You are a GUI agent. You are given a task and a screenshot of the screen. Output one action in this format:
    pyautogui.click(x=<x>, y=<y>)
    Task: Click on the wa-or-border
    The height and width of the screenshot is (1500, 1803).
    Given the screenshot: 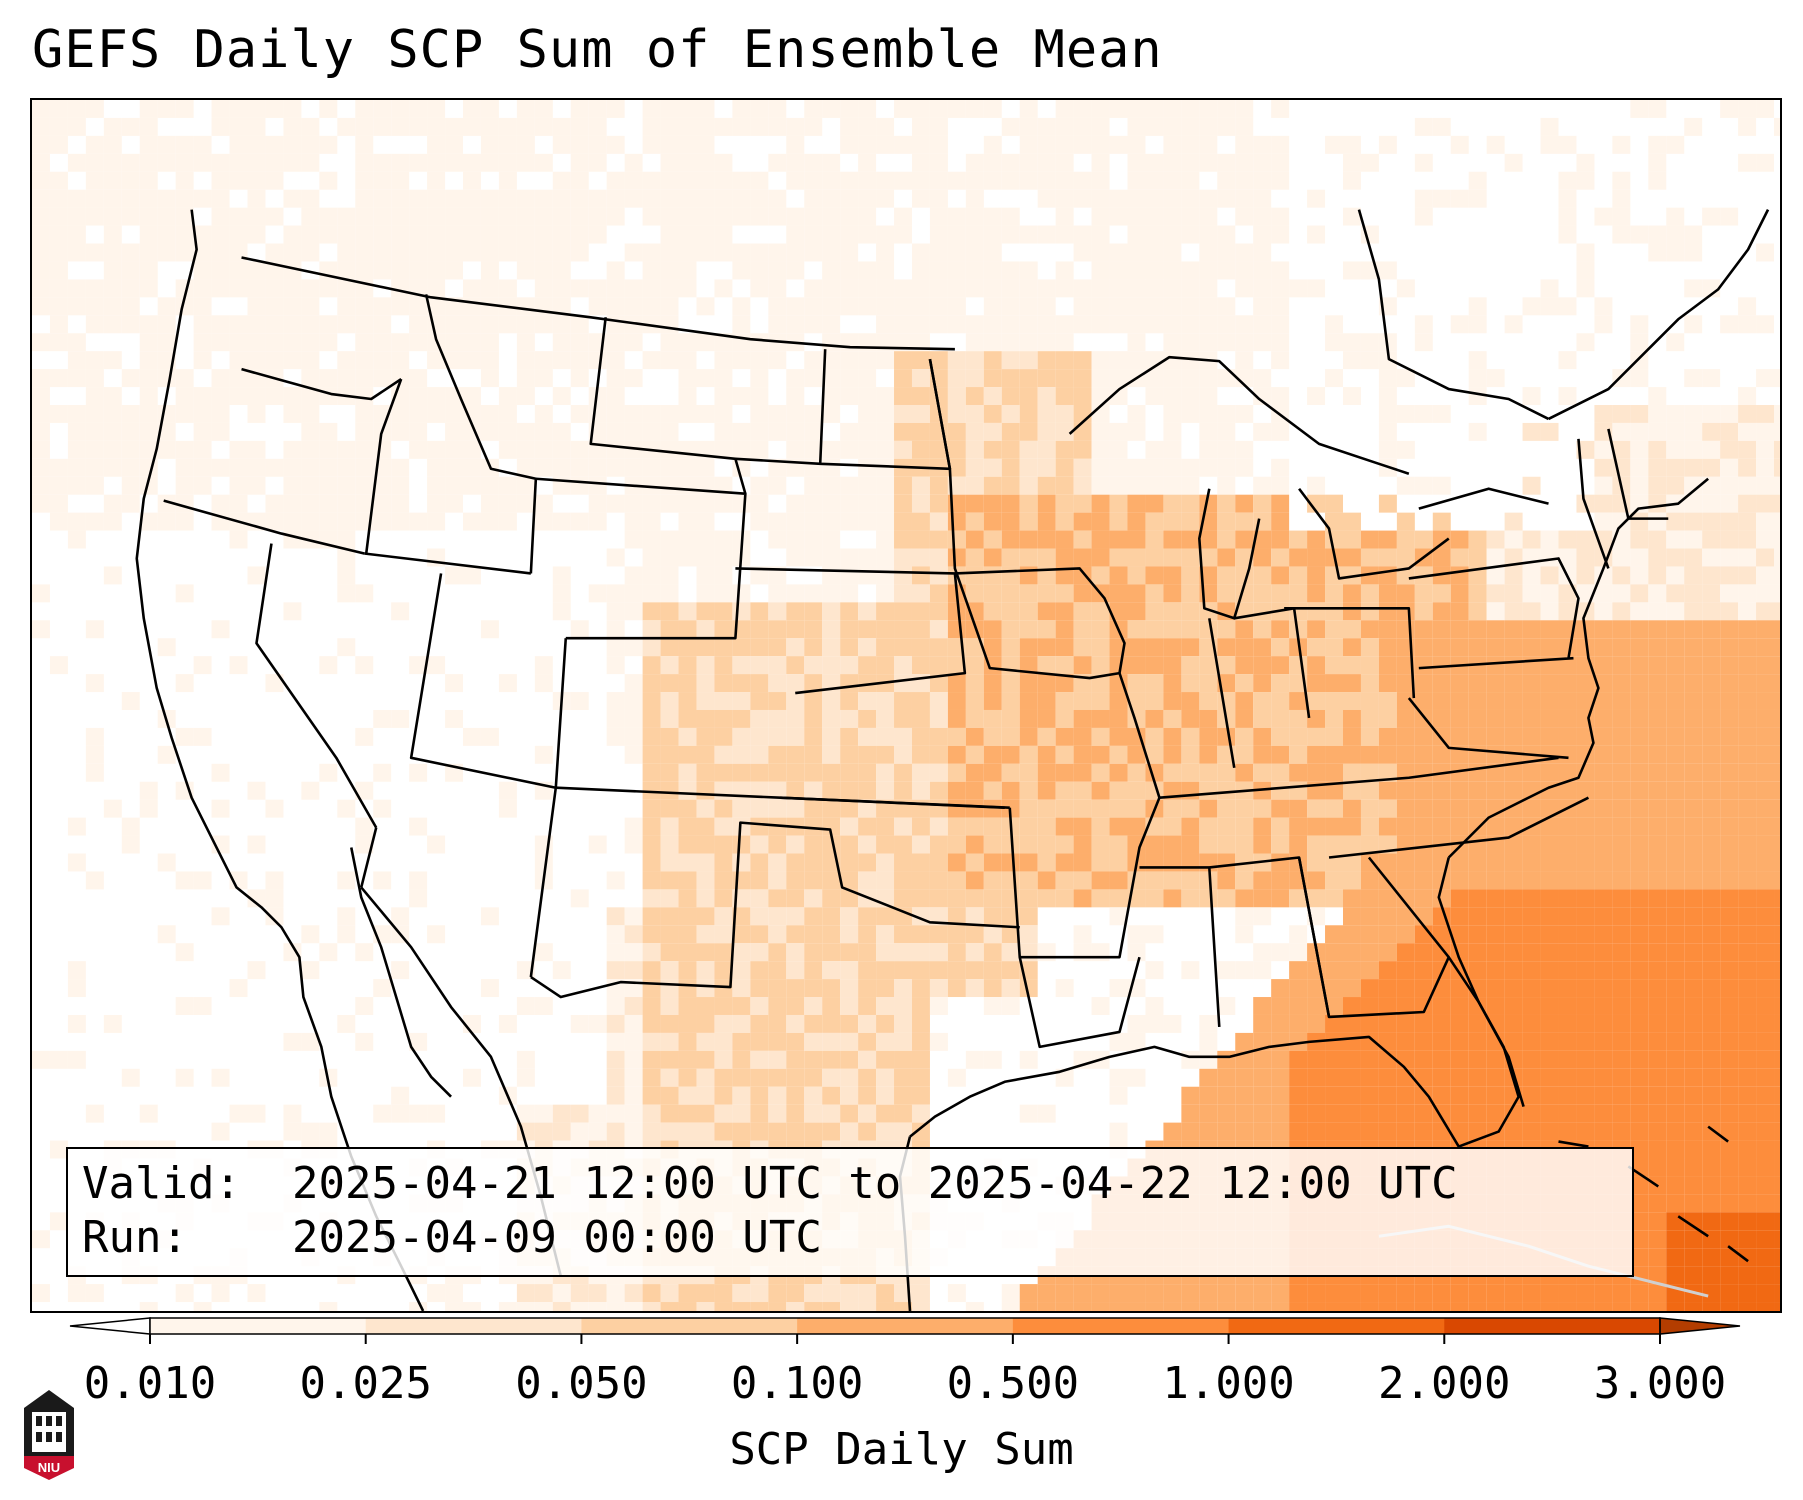 What is the action you would take?
    pyautogui.click(x=321, y=384)
    